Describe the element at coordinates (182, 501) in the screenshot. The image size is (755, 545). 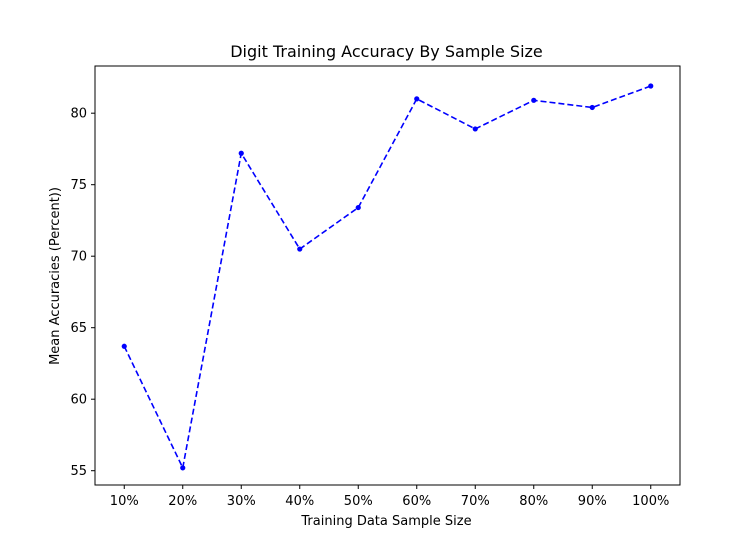
I see `x-tick-label: 20%` at that location.